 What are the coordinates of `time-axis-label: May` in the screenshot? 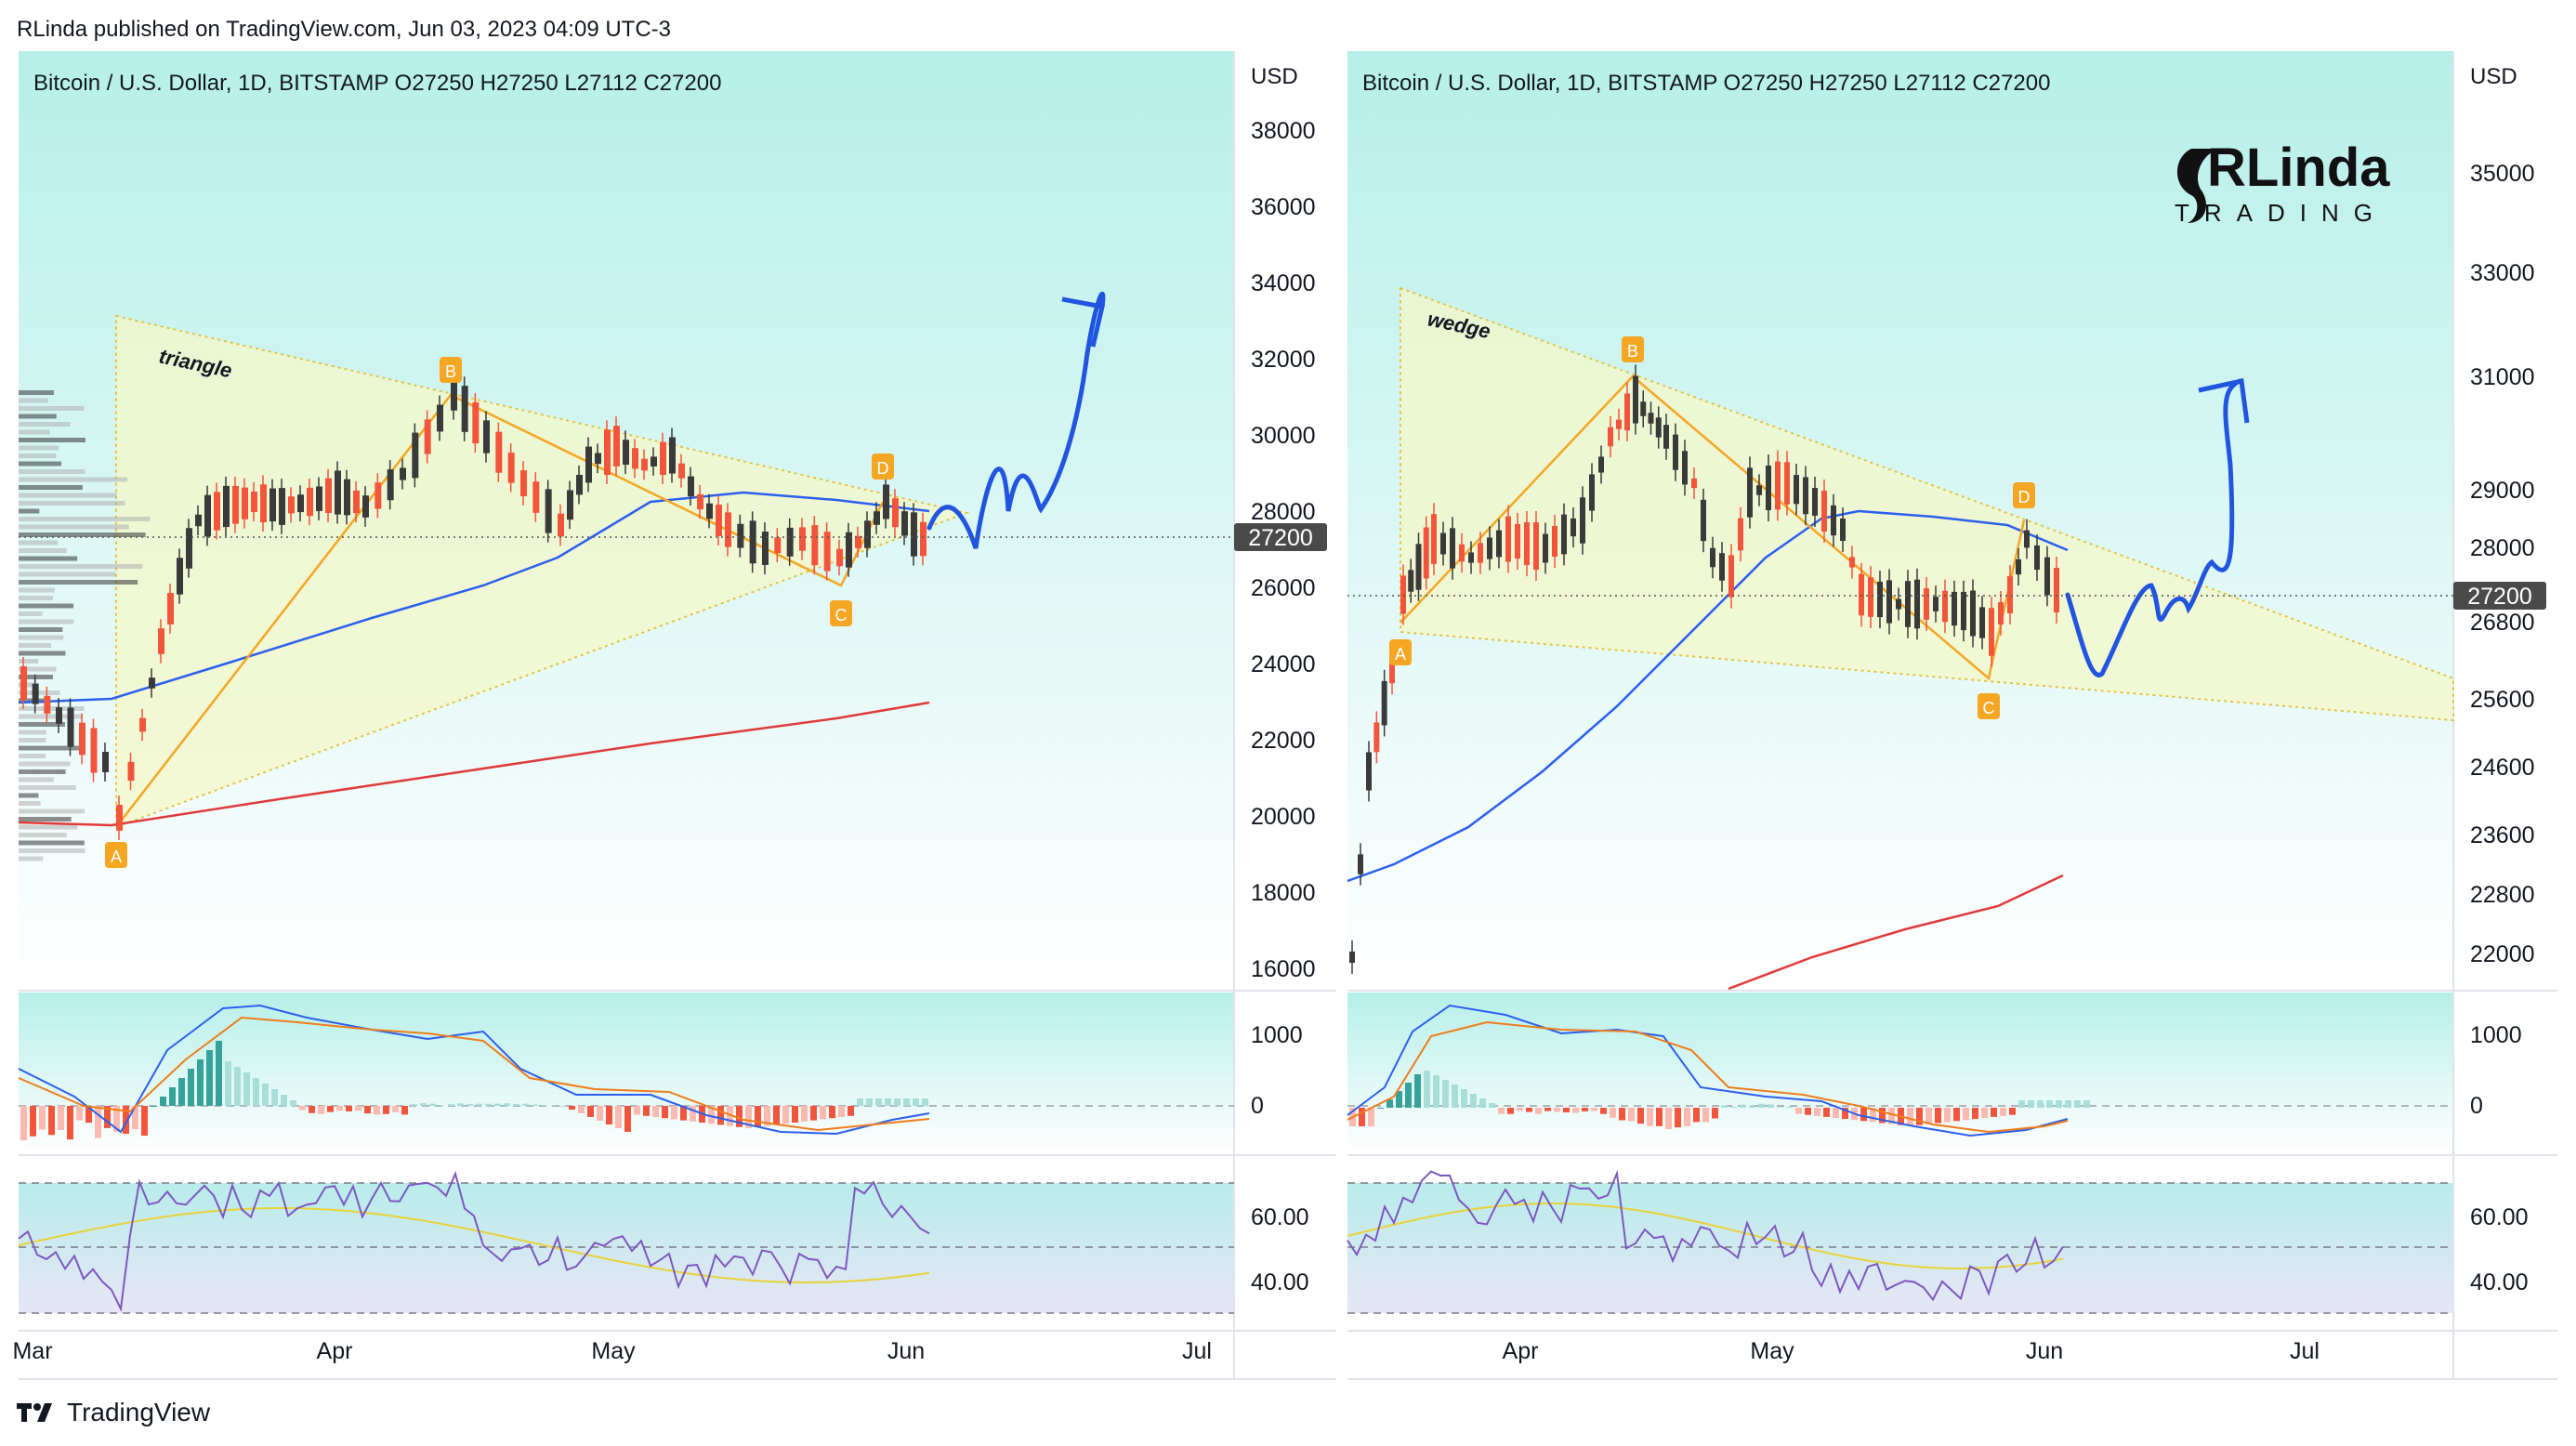 It's located at (1772, 1351).